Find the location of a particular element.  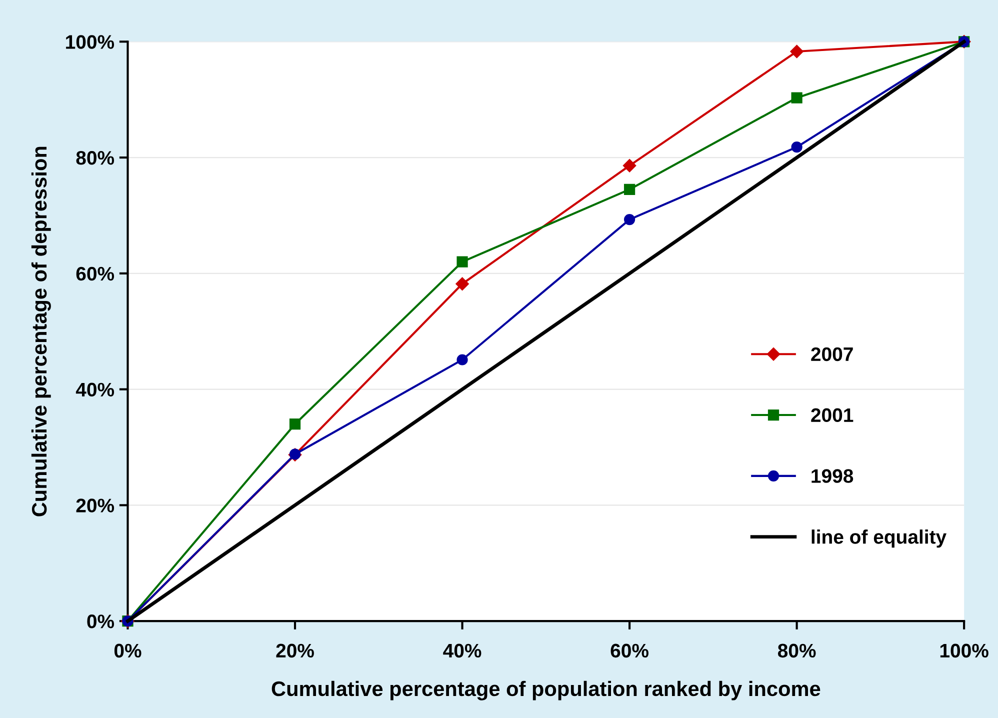

y-tick-label: 80% is located at coordinates (95, 157).